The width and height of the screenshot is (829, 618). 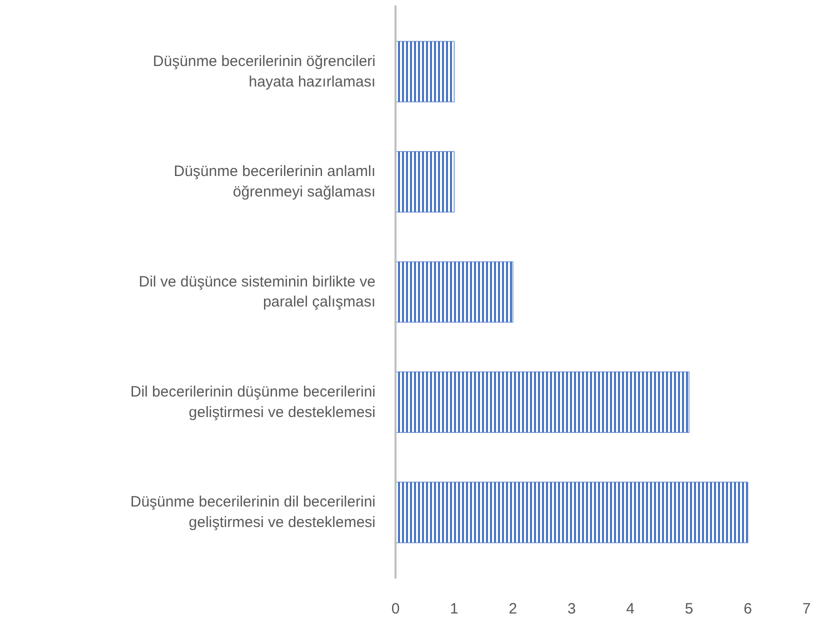 I want to click on x-tick-label: 3, so click(x=571, y=609).